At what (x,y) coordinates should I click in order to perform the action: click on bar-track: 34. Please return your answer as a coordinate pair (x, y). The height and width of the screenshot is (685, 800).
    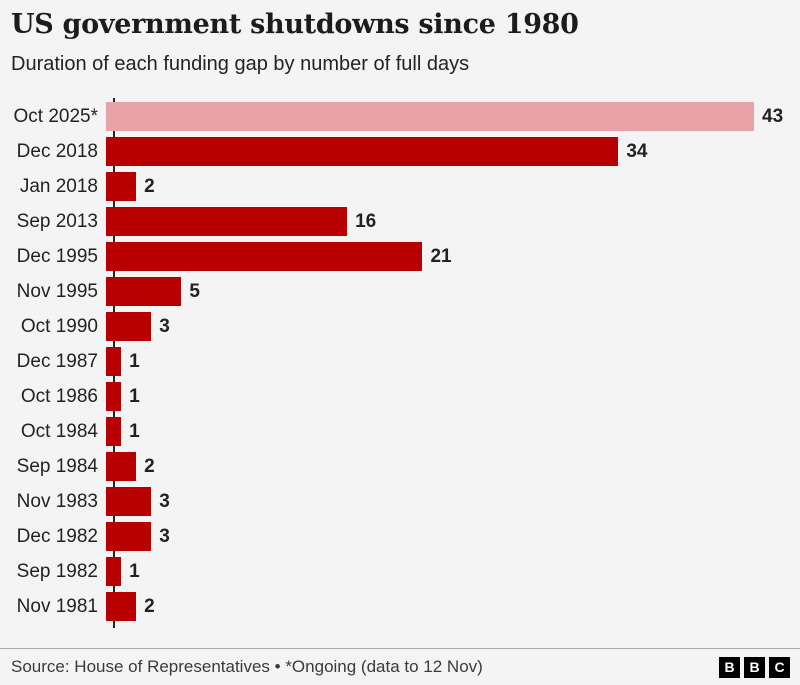
    Looking at the image, I should click on (453, 151).